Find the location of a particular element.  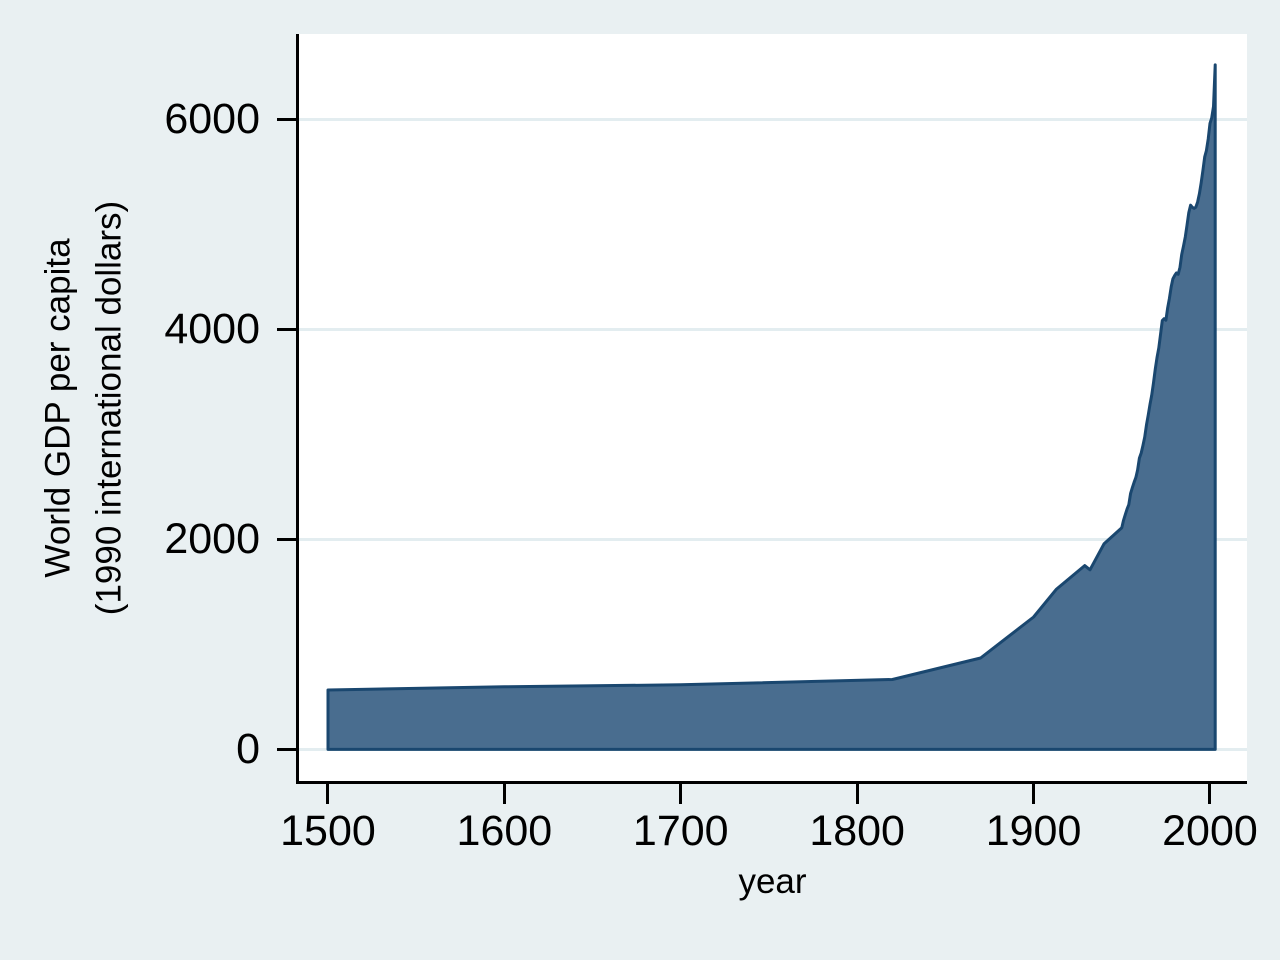

x-axis-line is located at coordinates (771, 782).